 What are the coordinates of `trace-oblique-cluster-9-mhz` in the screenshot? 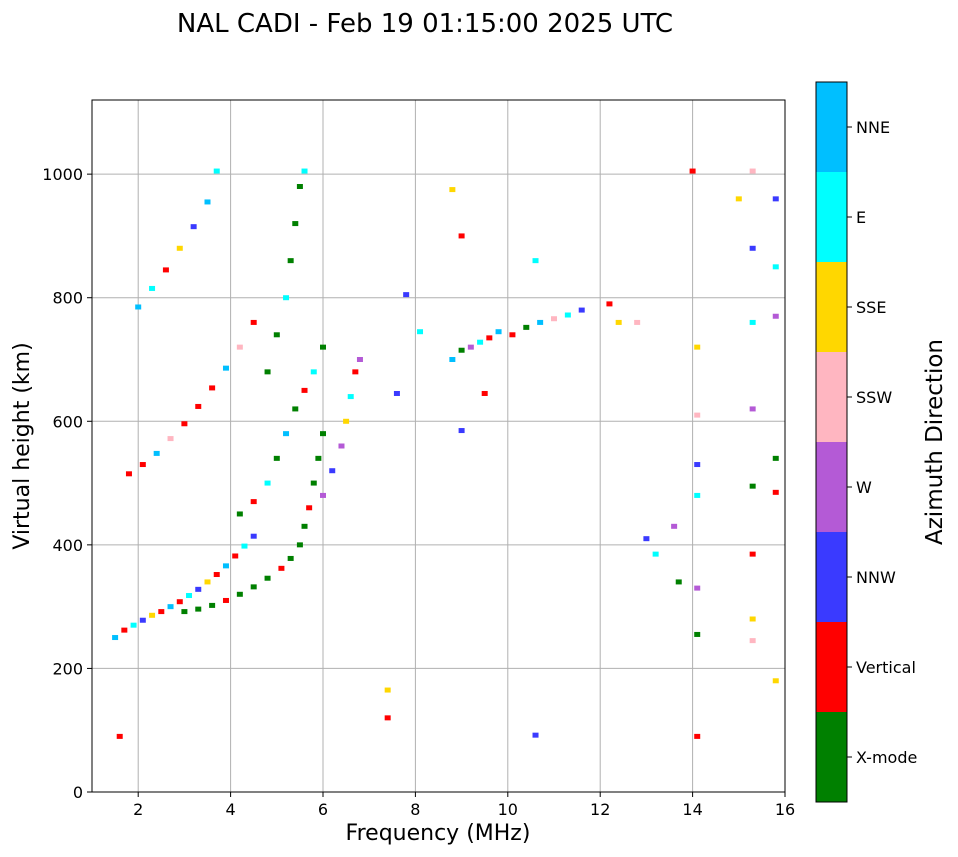 It's located at (475, 345).